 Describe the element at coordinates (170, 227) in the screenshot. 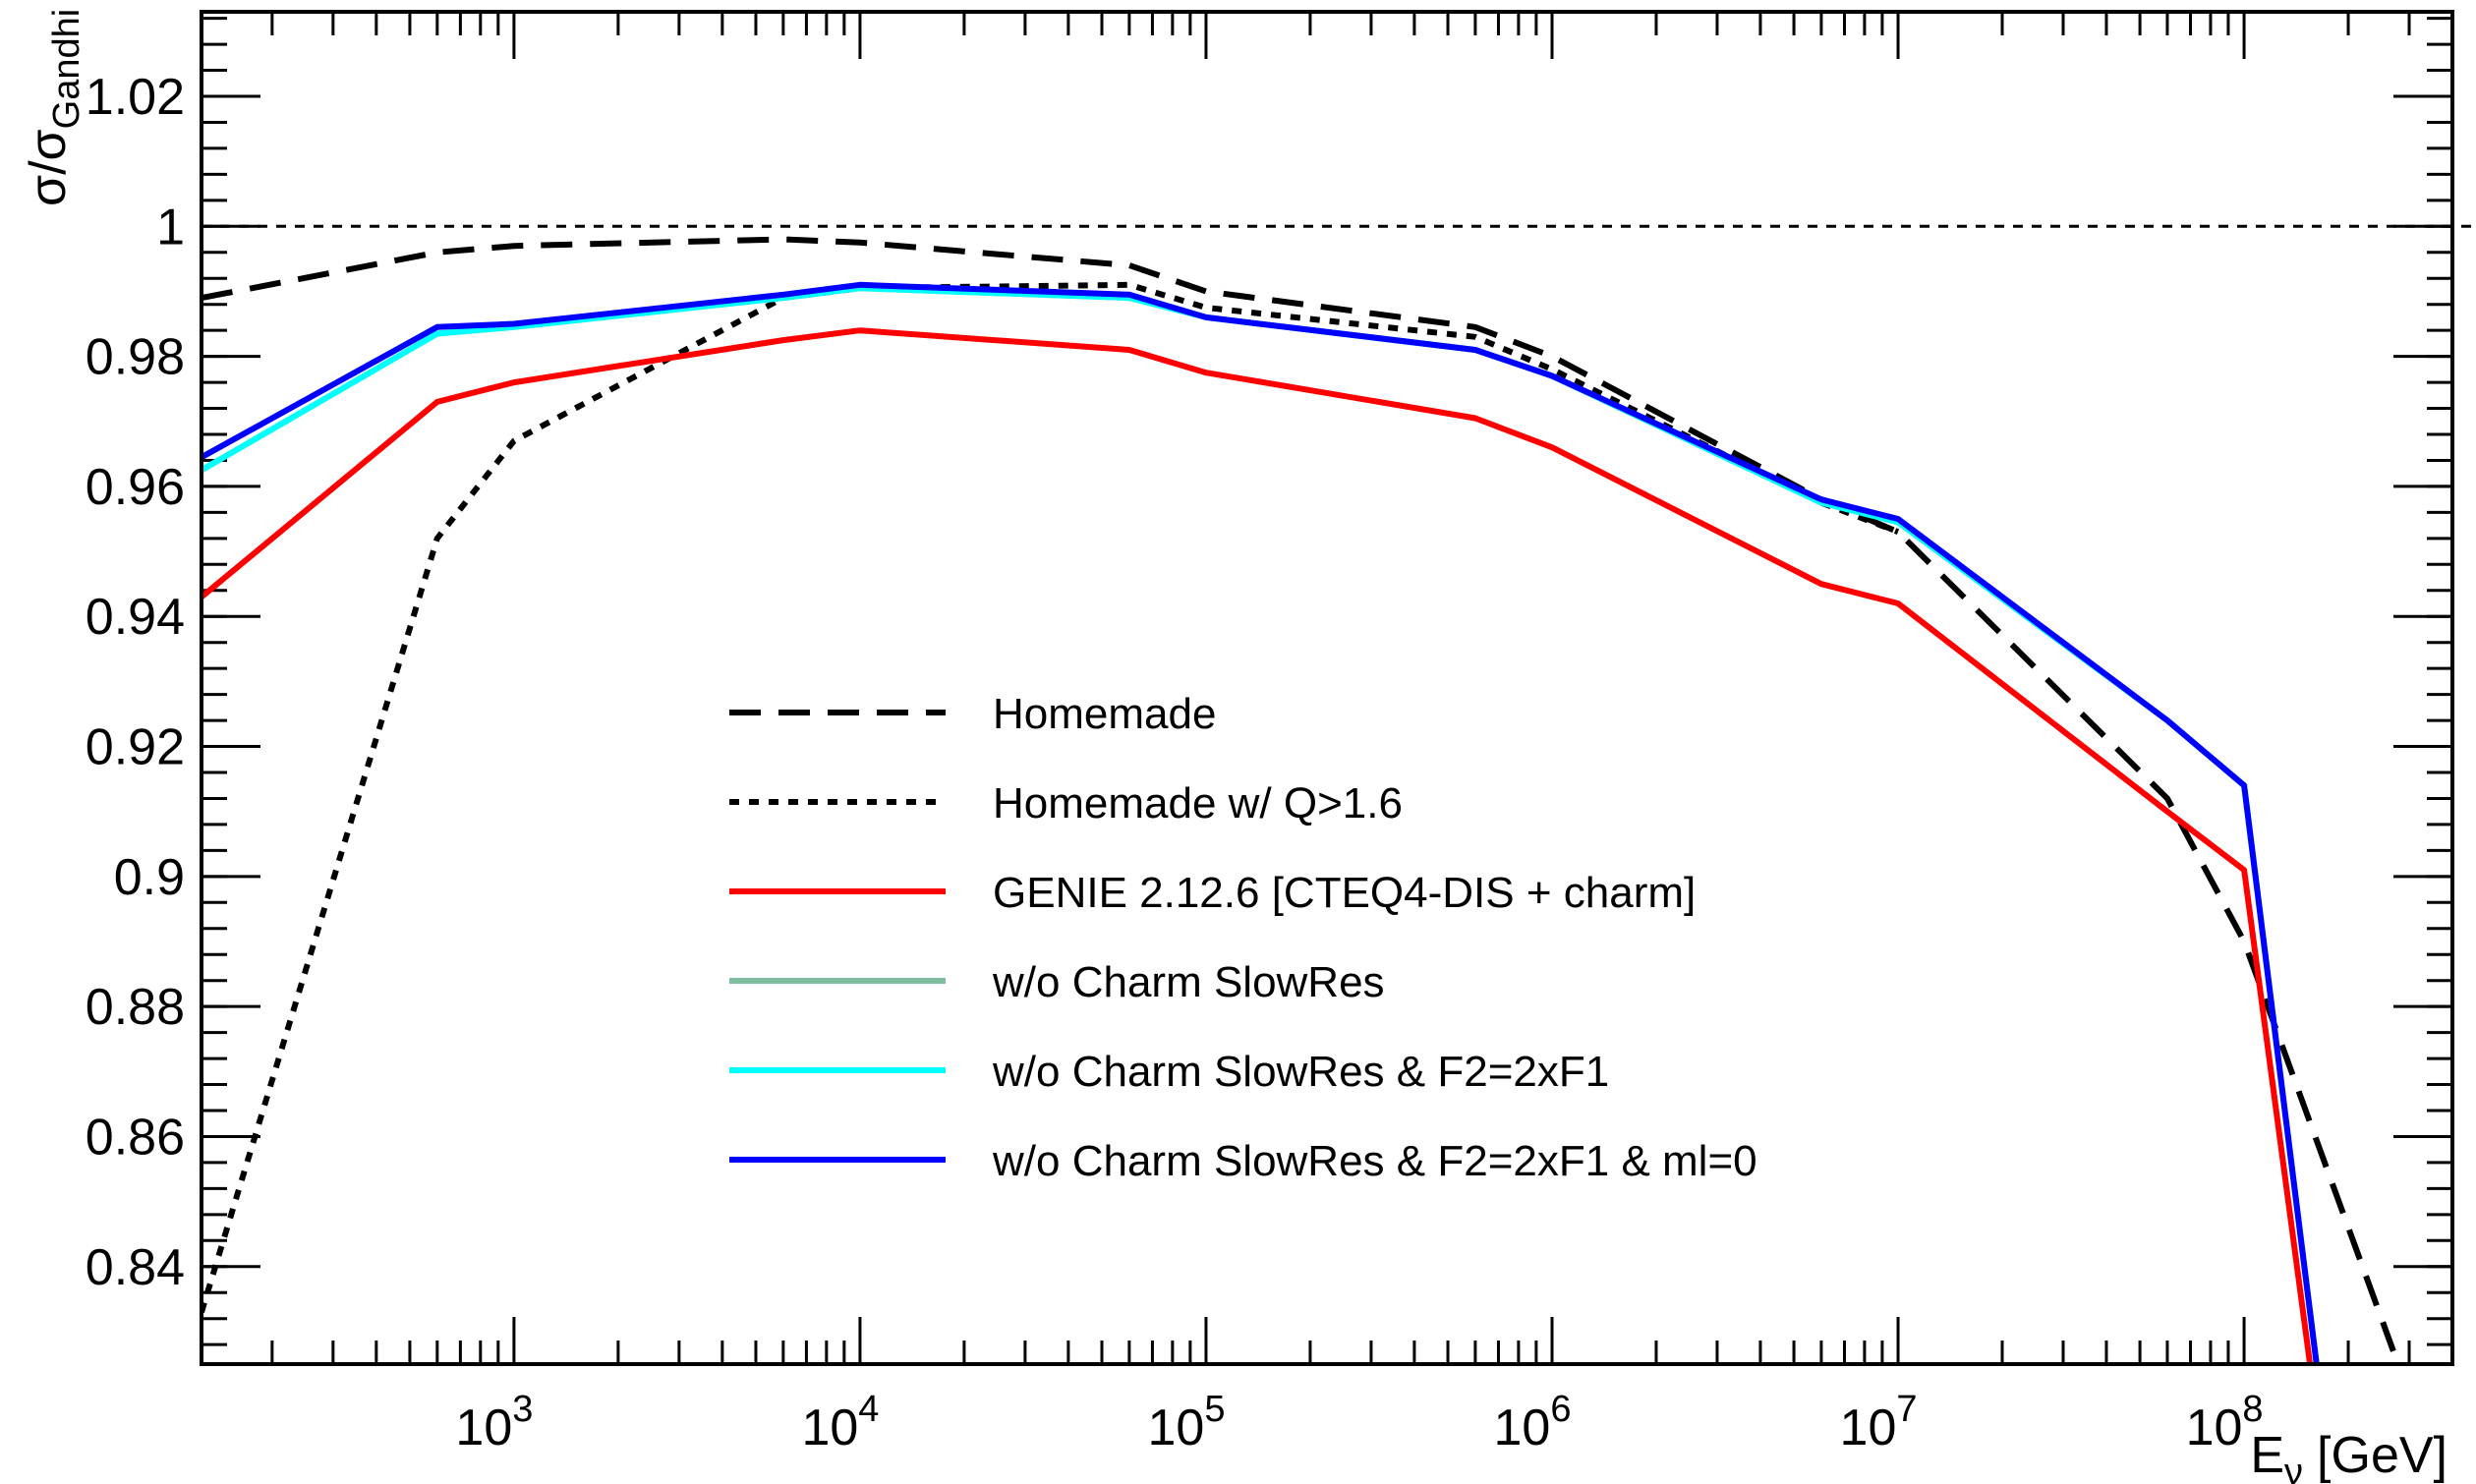

I see `y-tick-label: 1` at that location.